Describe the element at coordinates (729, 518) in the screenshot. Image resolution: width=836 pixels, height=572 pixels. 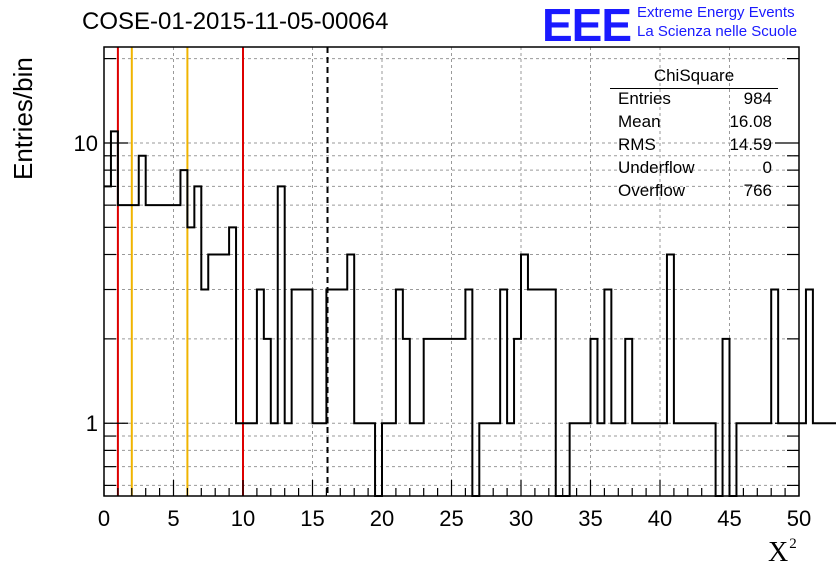
I see `x-tick-label: 45` at that location.